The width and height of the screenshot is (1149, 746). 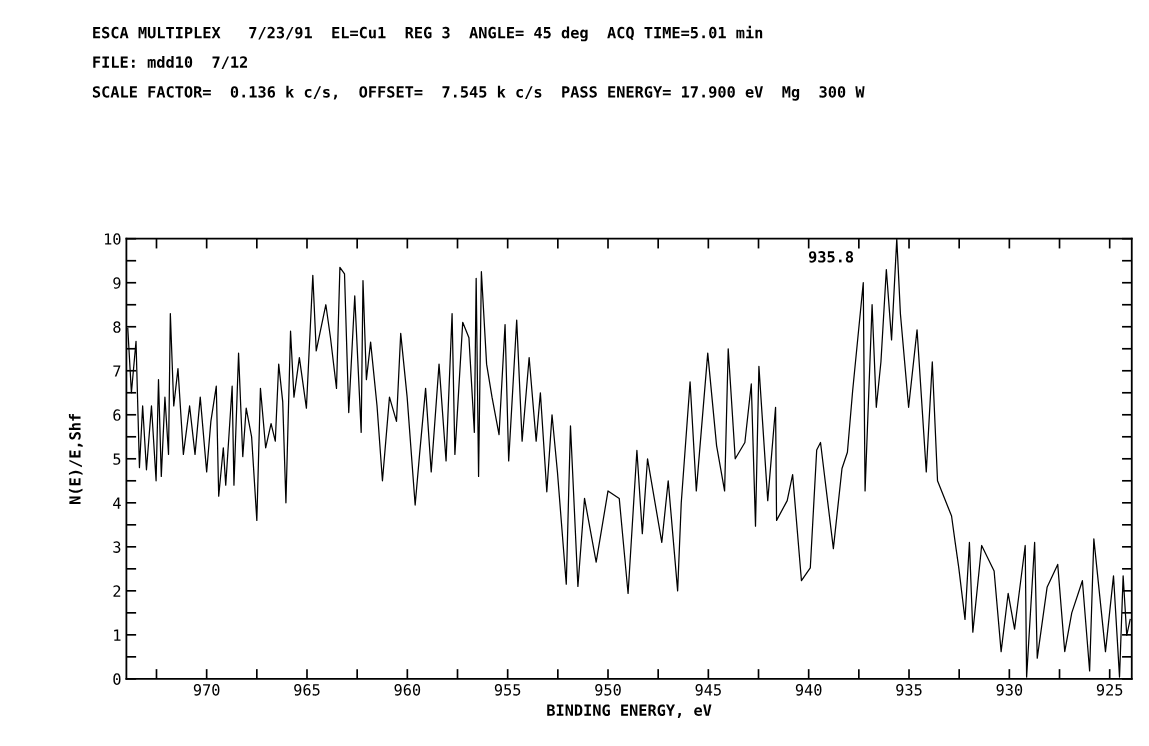 What do you see at coordinates (1009, 690) in the screenshot?
I see `x-tick-label: 930` at bounding box center [1009, 690].